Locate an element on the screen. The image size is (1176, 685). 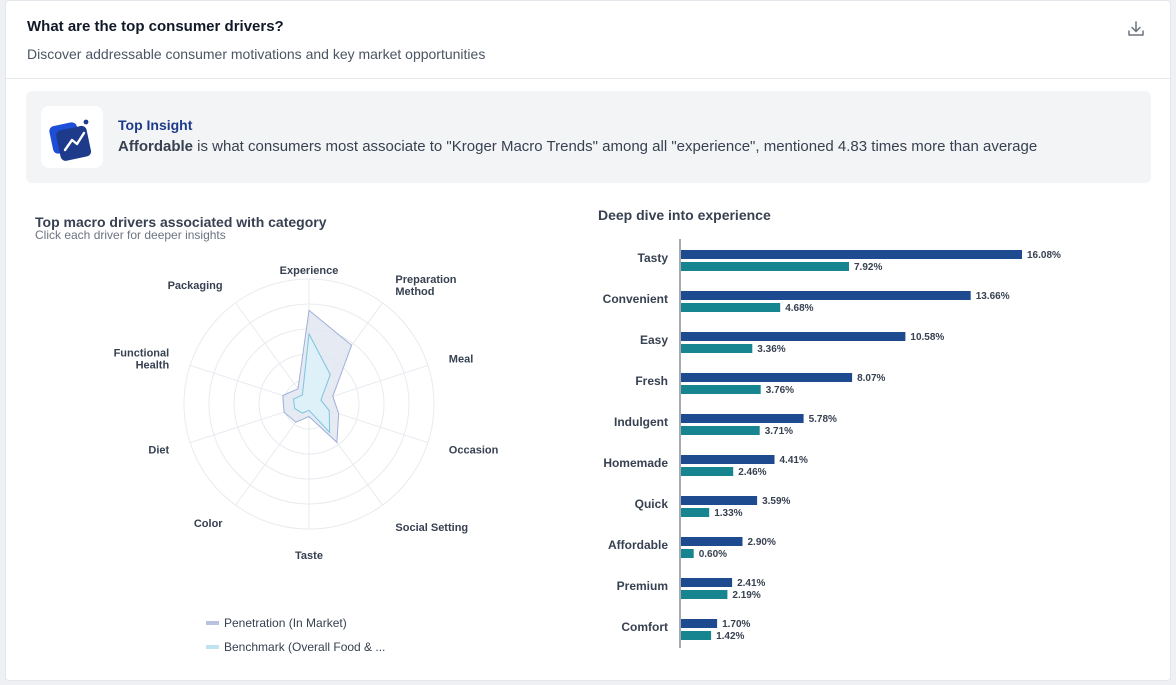
bar-value-label: 2.46% is located at coordinates (752, 472).